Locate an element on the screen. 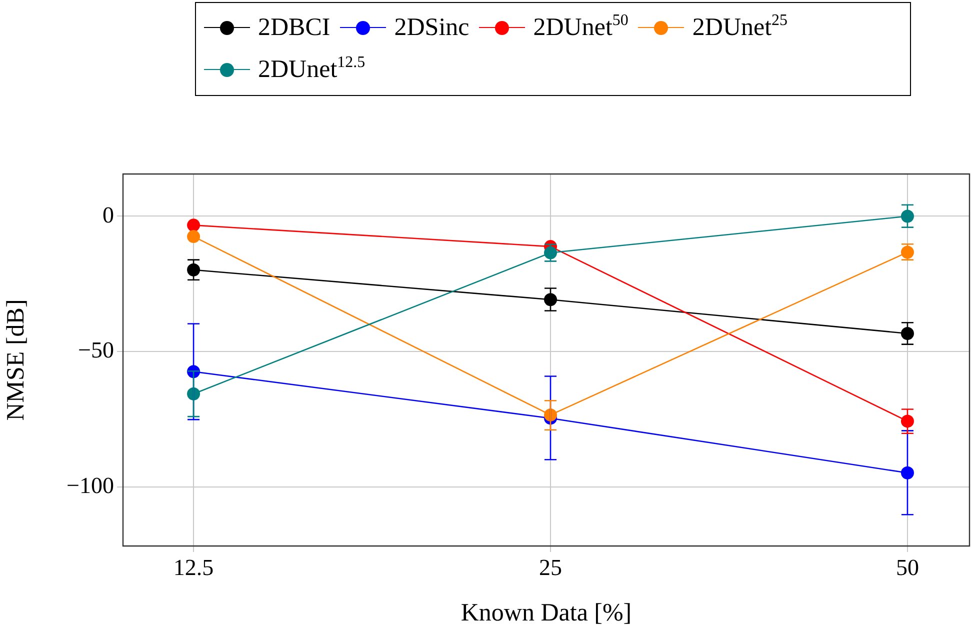  legend-label: 2DSinc is located at coordinates (432, 28).